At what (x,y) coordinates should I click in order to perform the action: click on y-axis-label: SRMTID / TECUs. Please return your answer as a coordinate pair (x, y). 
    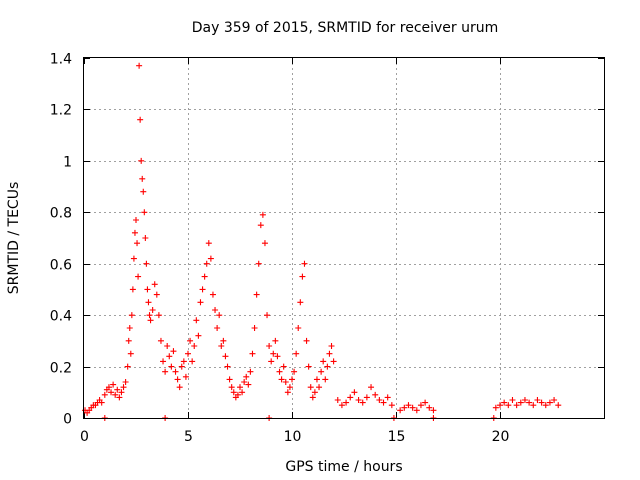
    Looking at the image, I should click on (14, 238).